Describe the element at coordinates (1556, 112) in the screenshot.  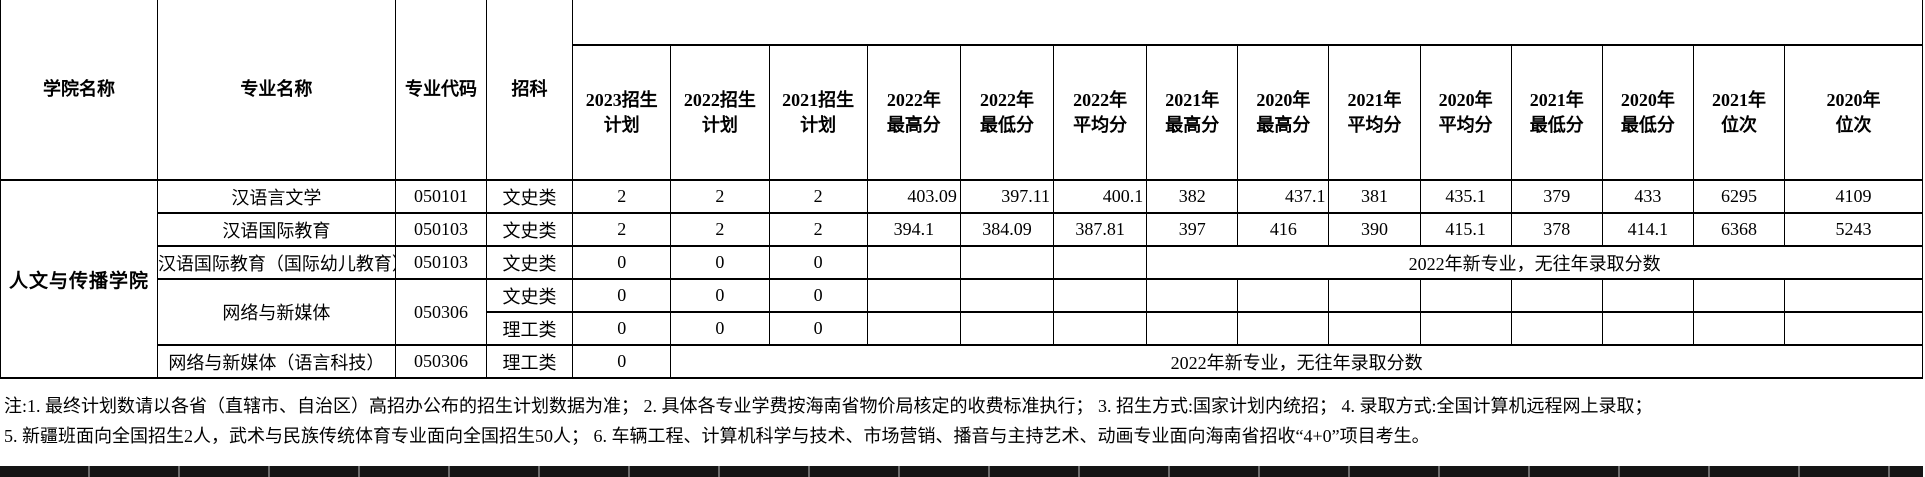
I see `header-min-2021: 2021年 最低分` at that location.